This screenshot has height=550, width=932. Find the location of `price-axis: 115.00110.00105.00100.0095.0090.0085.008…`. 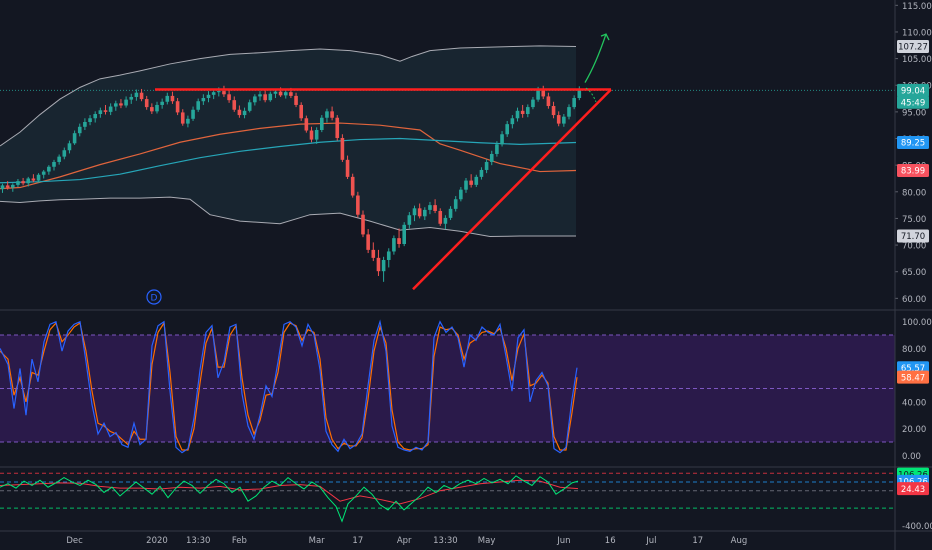

price-axis: 115.00110.00105.00100.0095.0090.0085.008… is located at coordinates (913, 267).